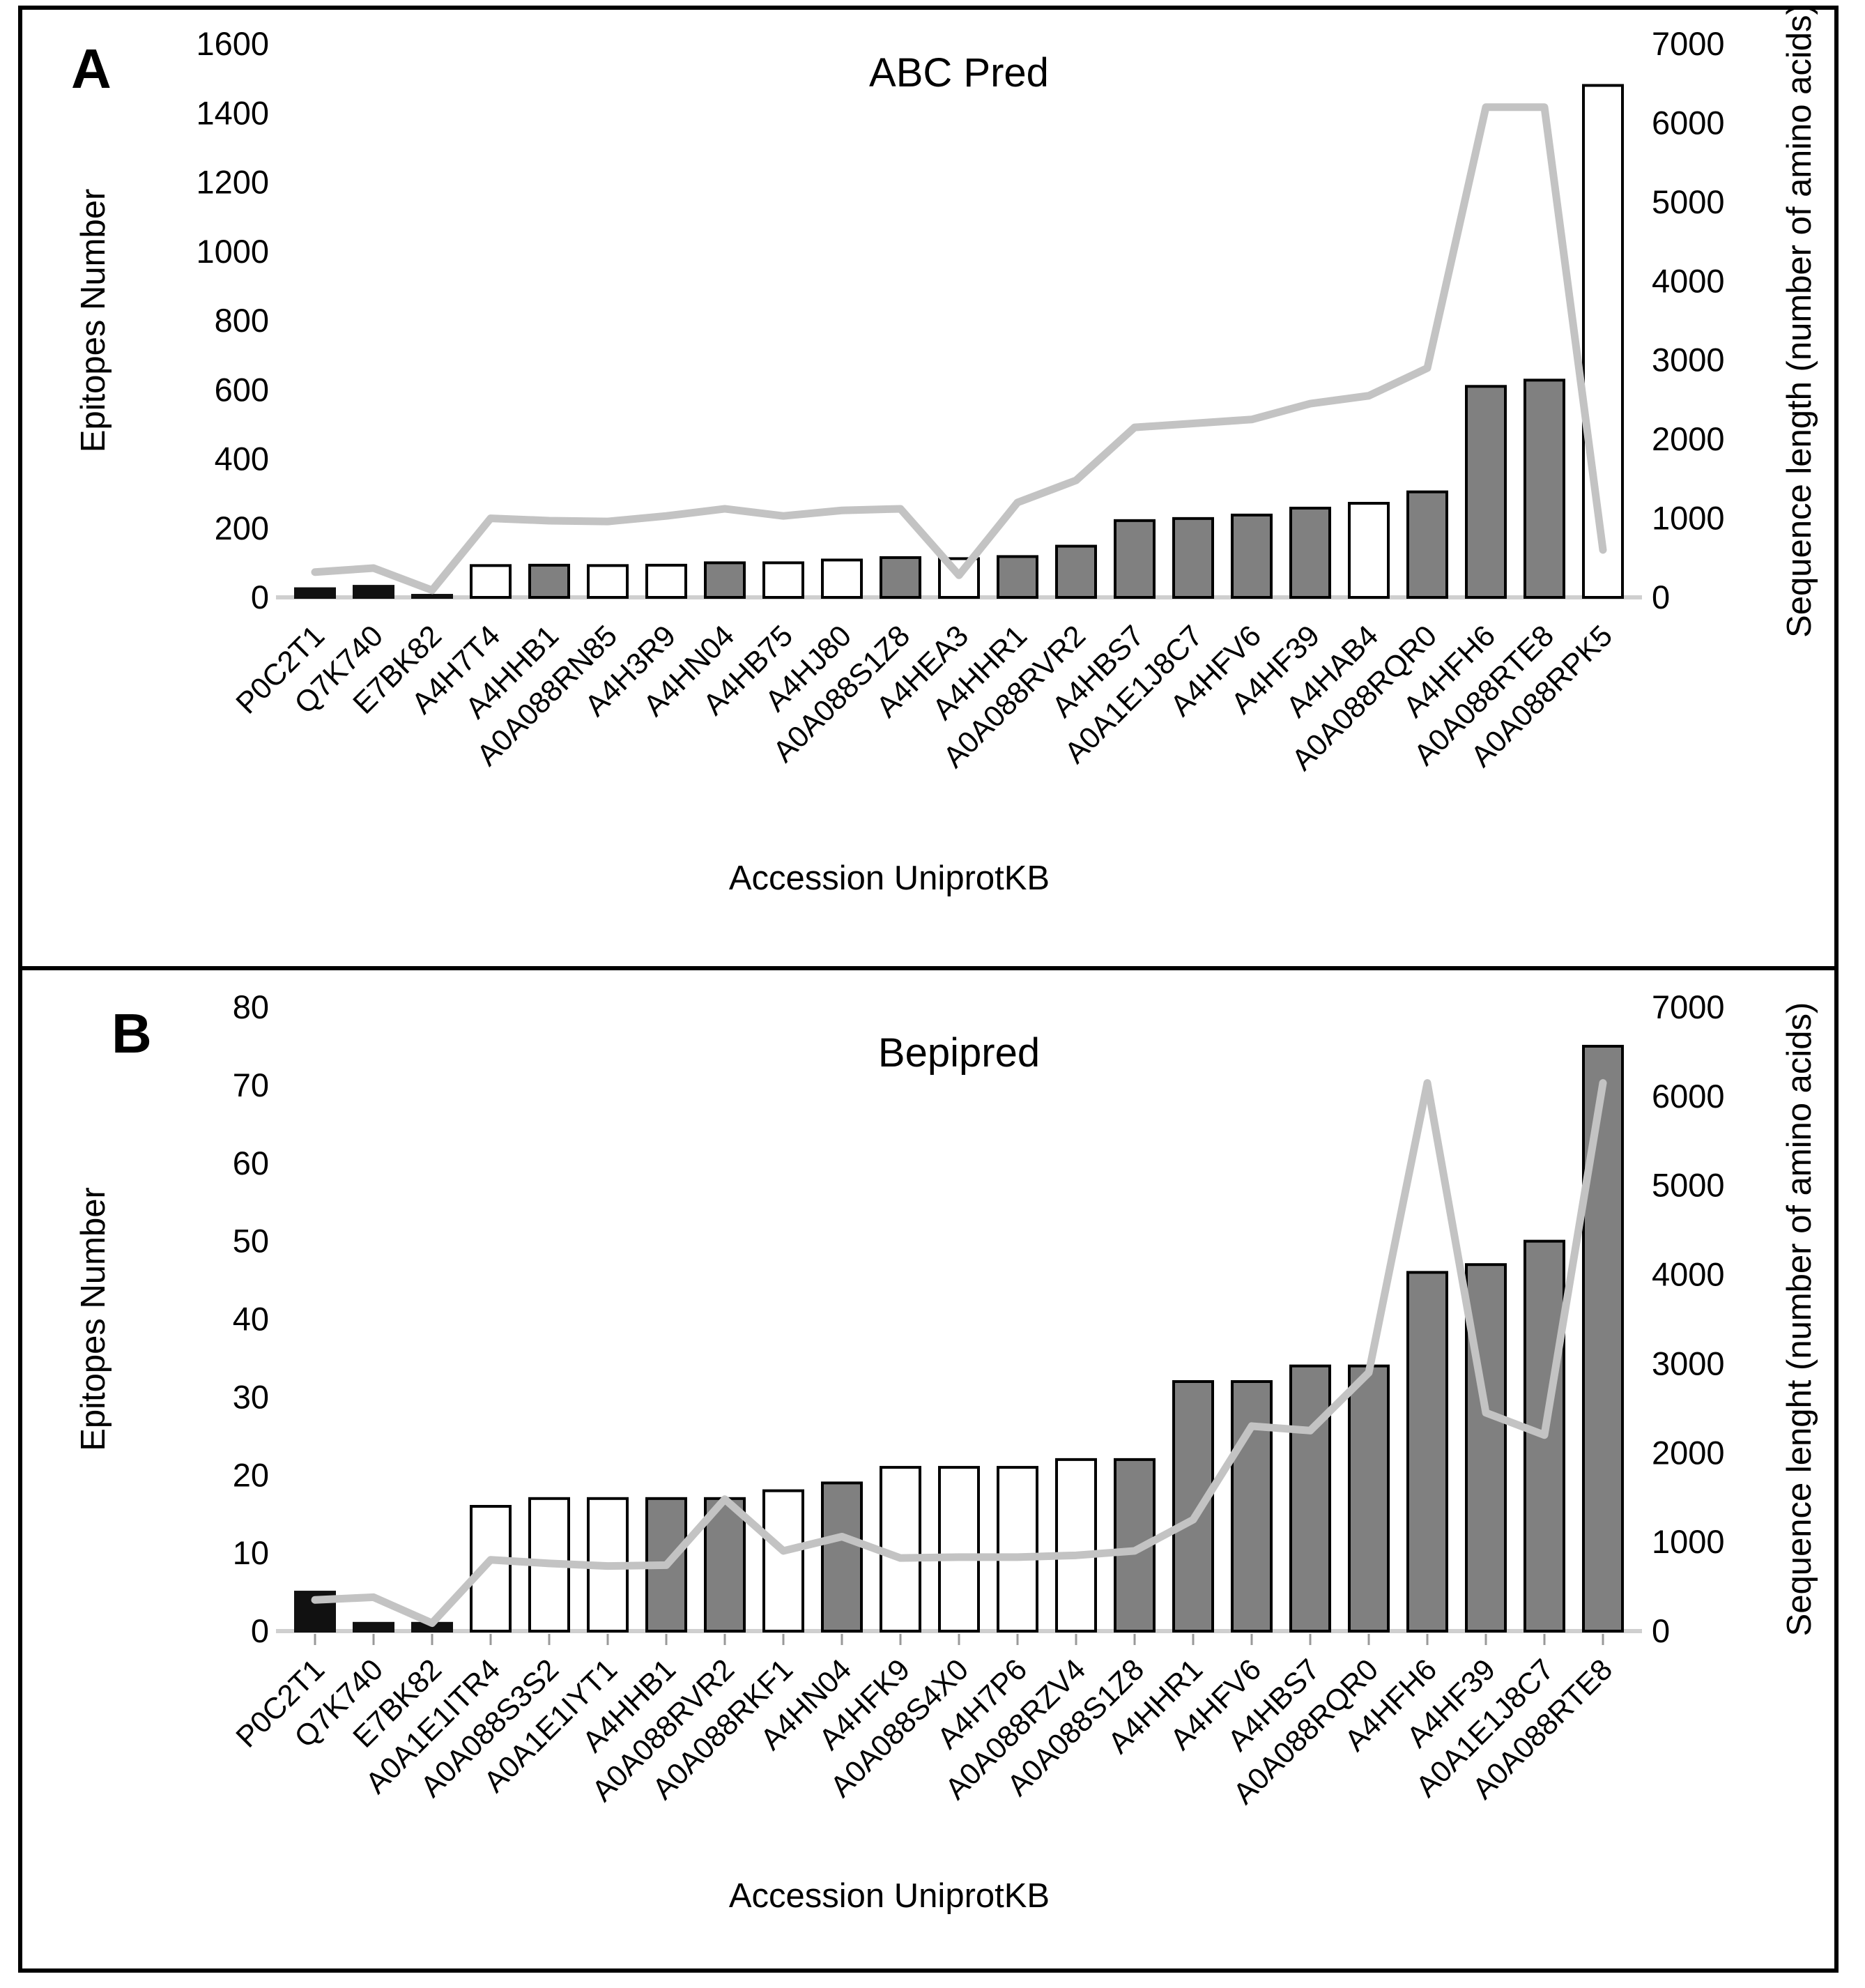 The width and height of the screenshot is (1865, 1988). I want to click on y-left-tick-label: 800, so click(242, 320).